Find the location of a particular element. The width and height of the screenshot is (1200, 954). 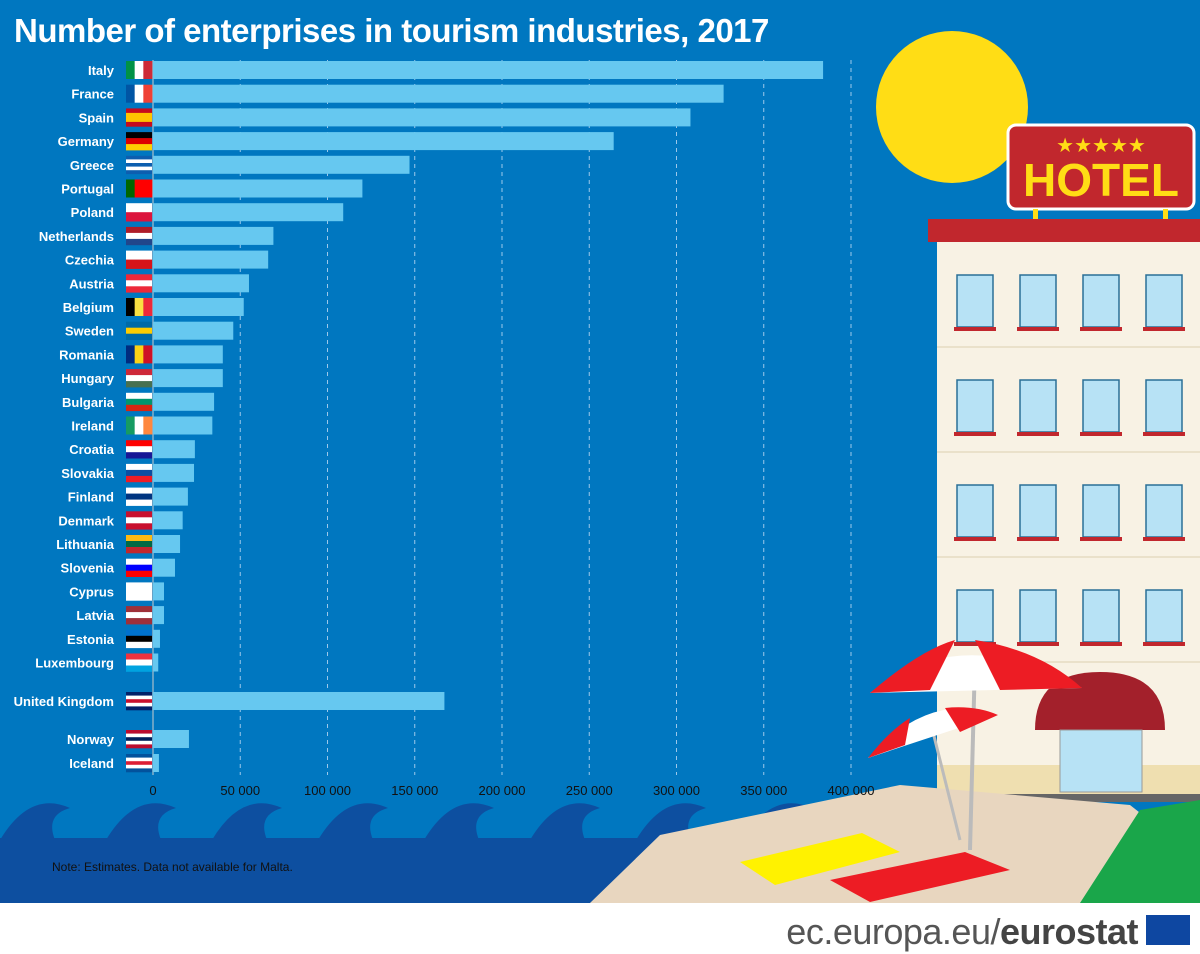

bar-iceland is located at coordinates (156, 763).